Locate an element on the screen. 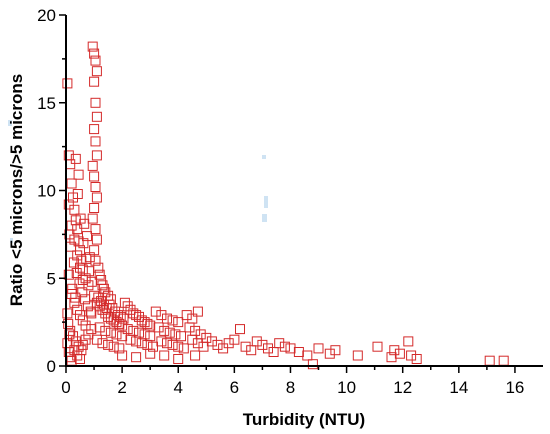  x-tick-label: 14 is located at coordinates (458, 387).